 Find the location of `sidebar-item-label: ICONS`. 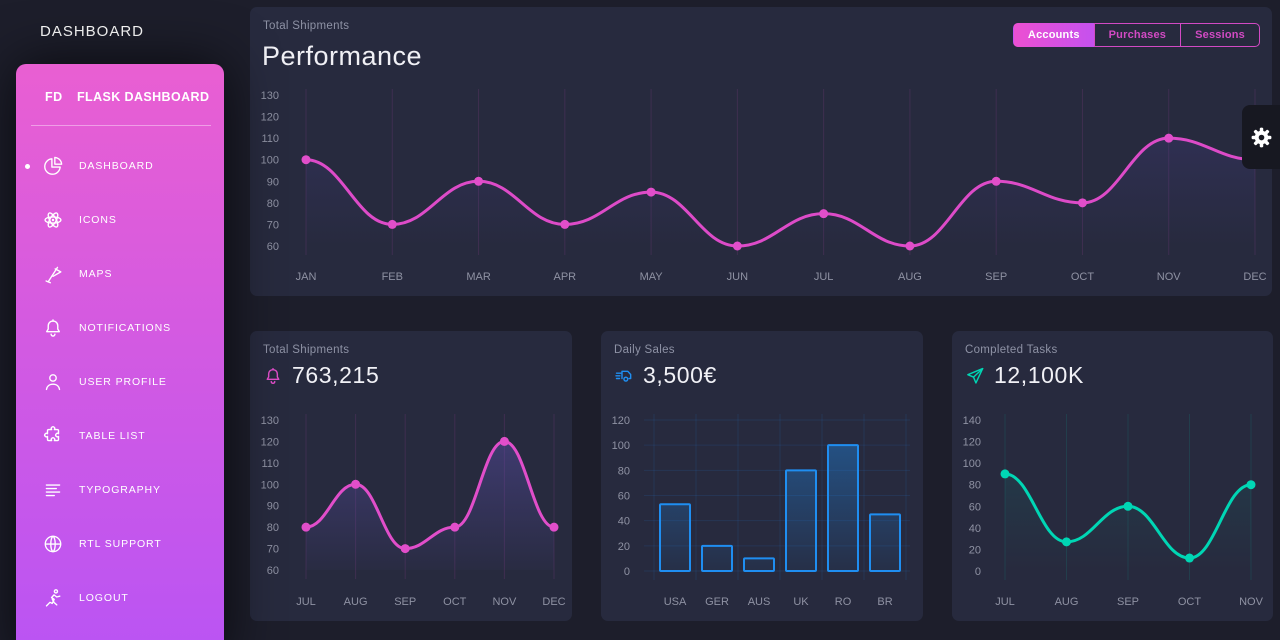

sidebar-item-label: ICONS is located at coordinates (98, 220).